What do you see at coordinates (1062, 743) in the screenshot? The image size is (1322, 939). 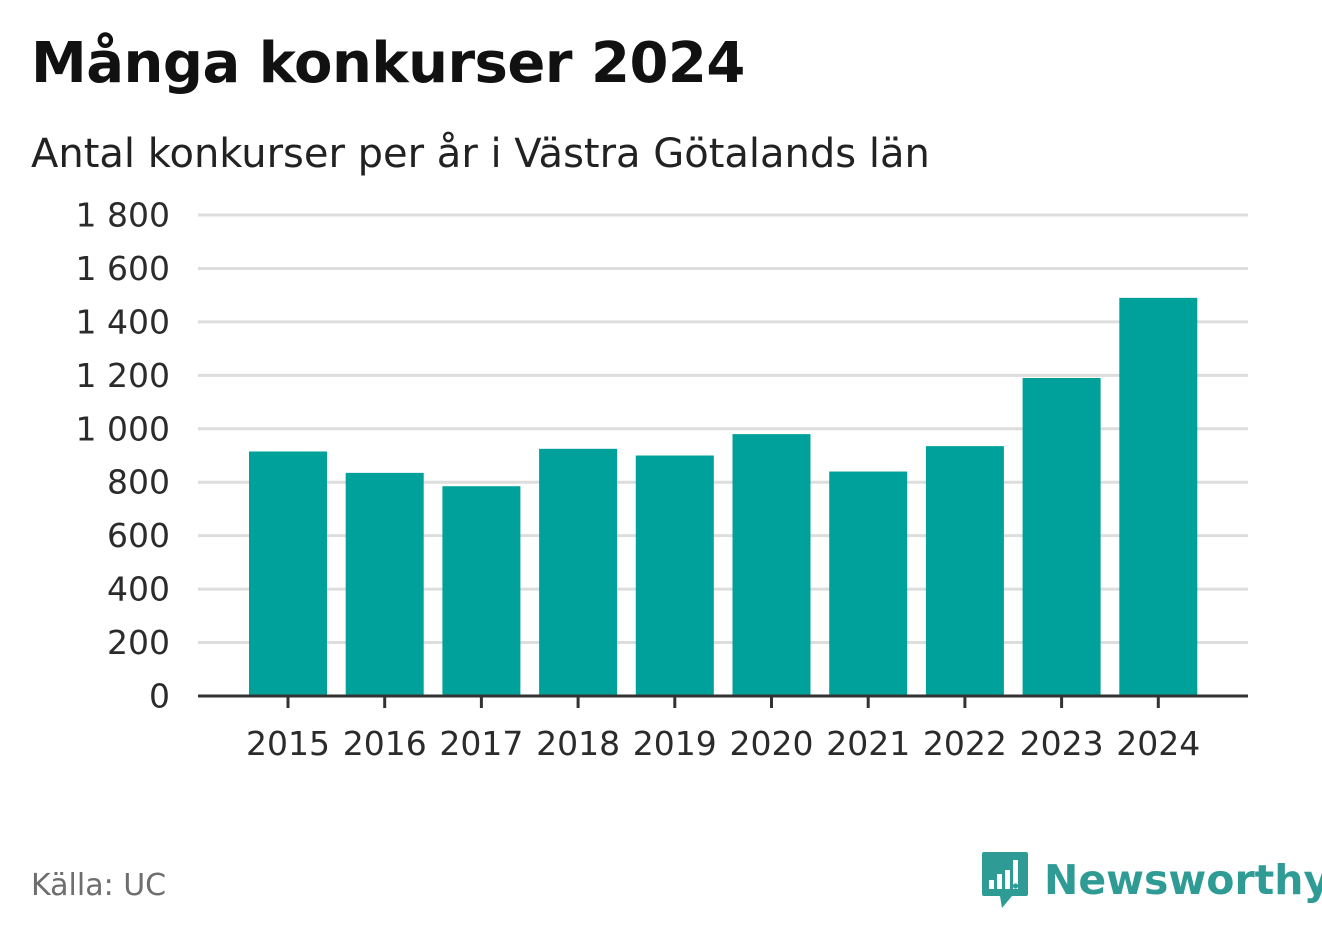 I see `x-tick-label: 2023` at bounding box center [1062, 743].